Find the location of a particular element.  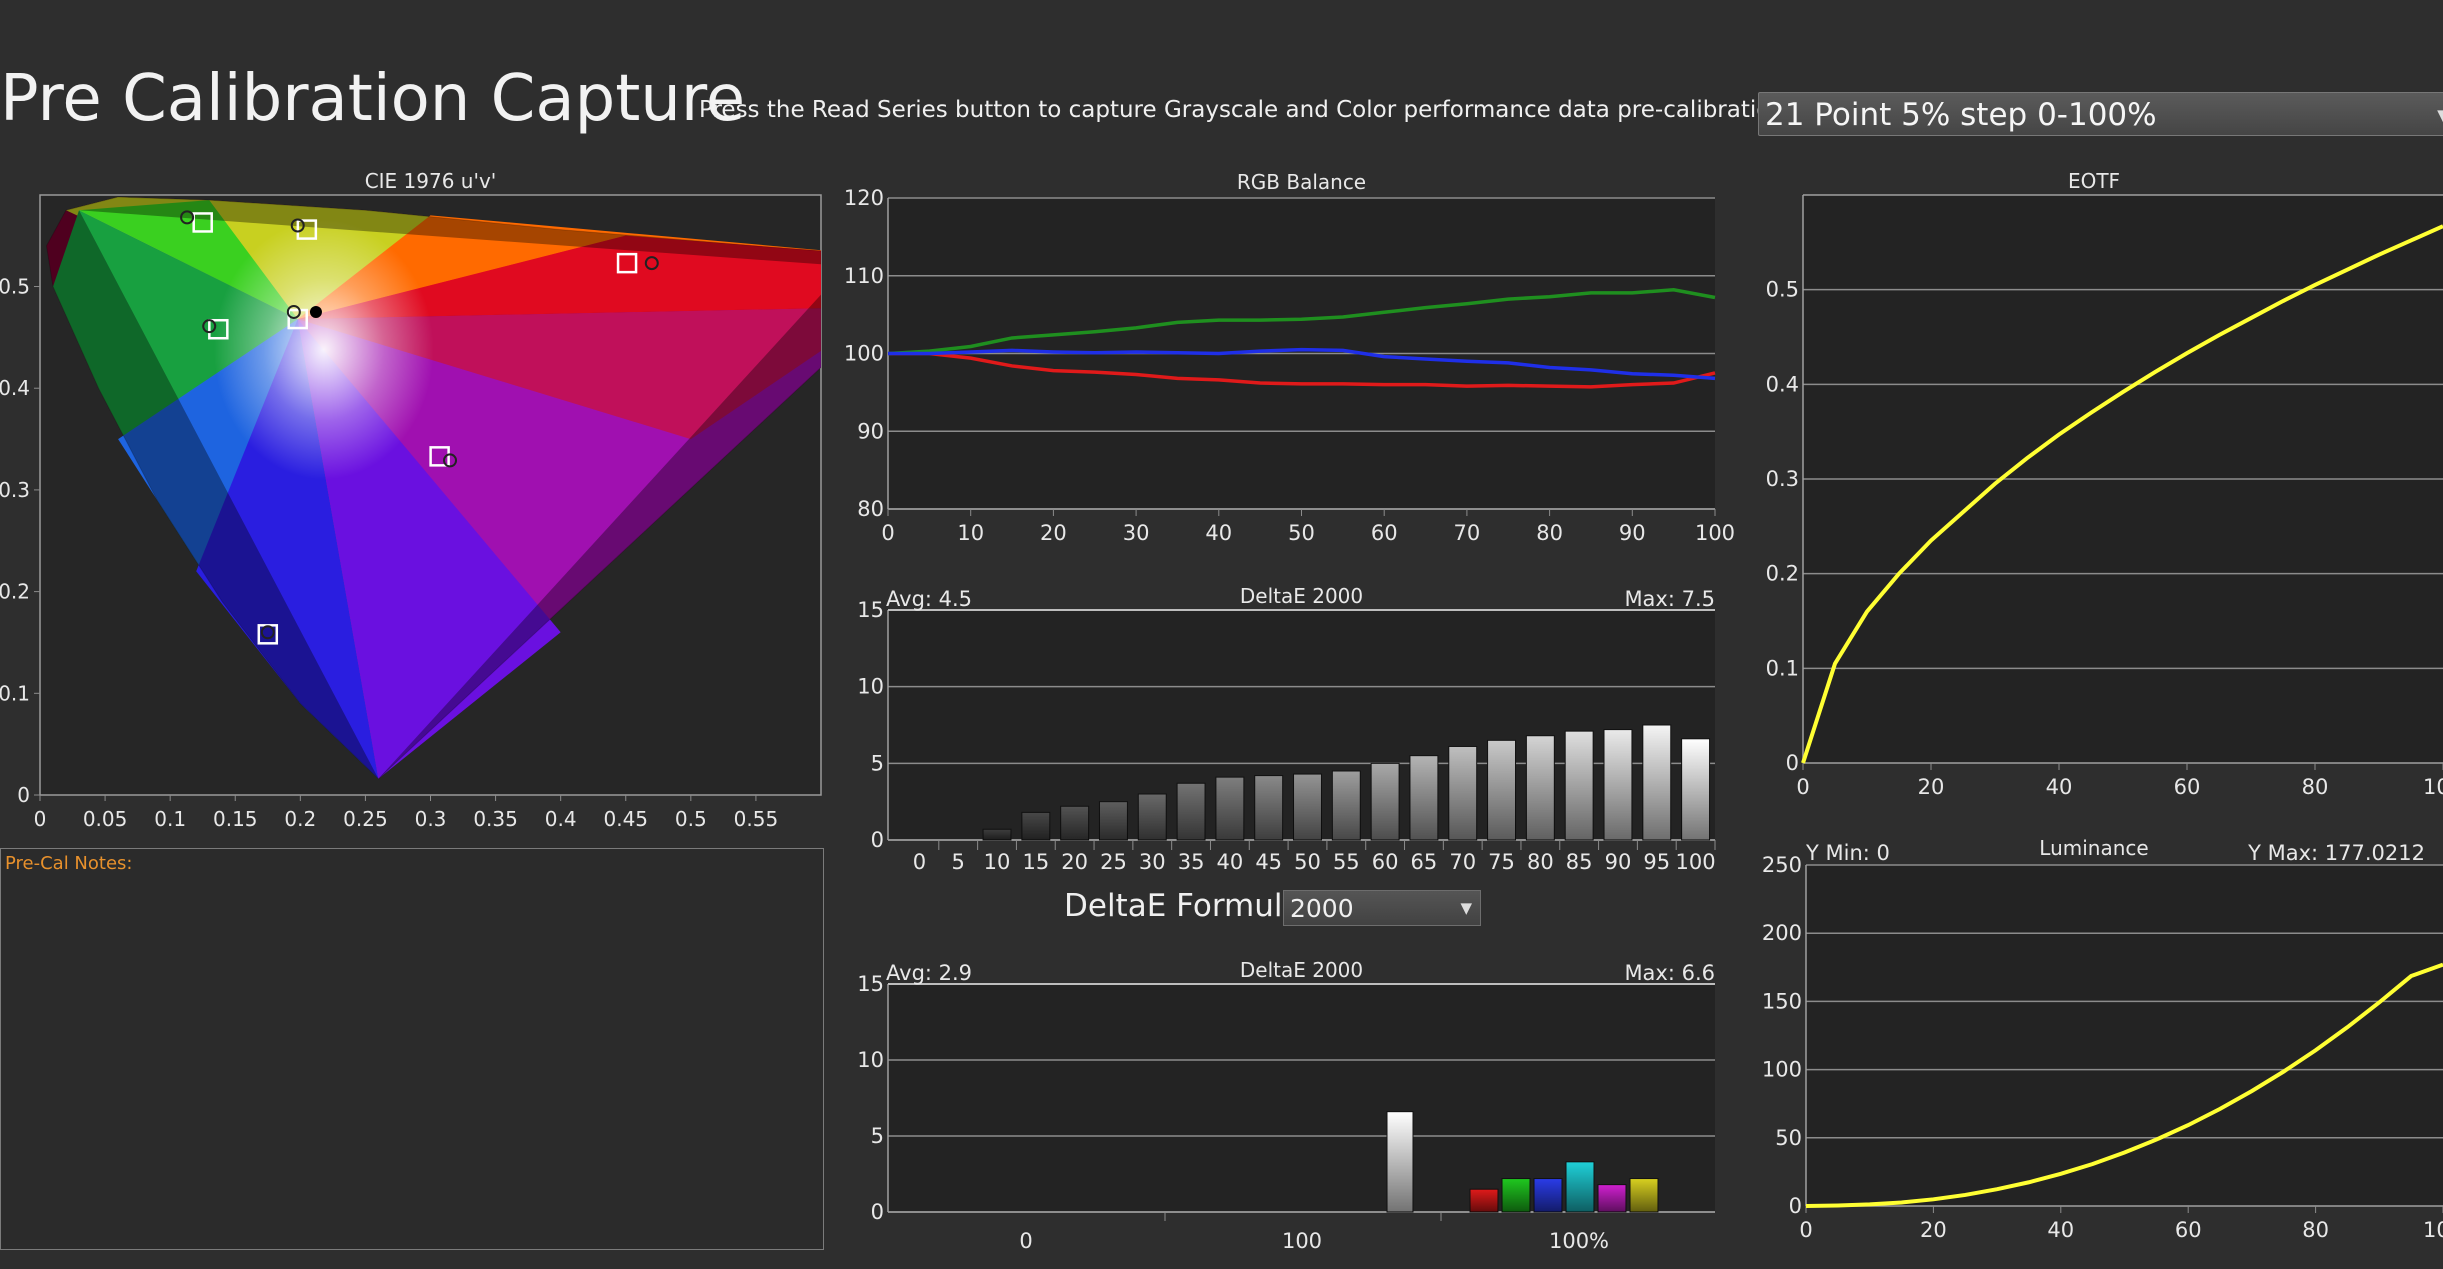

lum-plot-area is located at coordinates (2124, 1035).